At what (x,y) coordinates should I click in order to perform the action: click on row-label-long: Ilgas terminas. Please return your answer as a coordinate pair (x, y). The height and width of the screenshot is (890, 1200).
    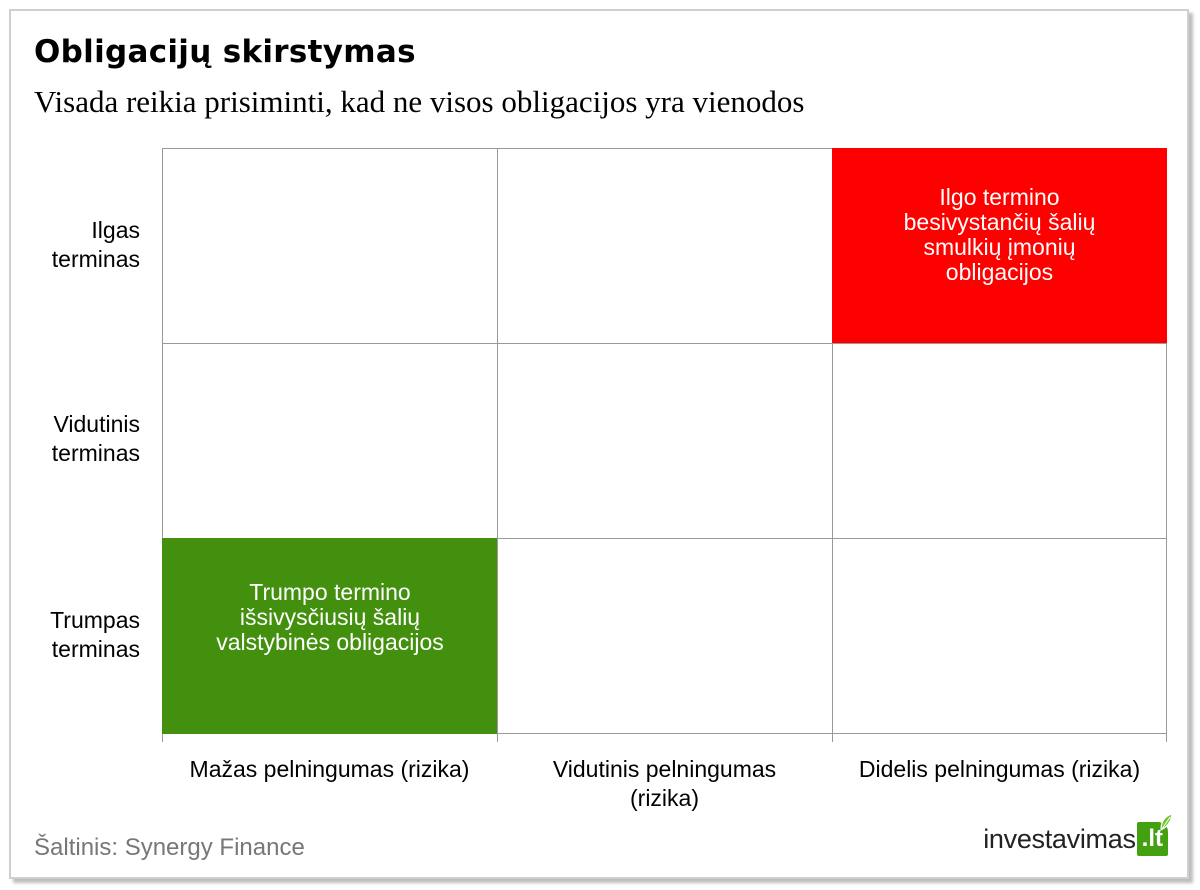
    Looking at the image, I should click on (80, 245).